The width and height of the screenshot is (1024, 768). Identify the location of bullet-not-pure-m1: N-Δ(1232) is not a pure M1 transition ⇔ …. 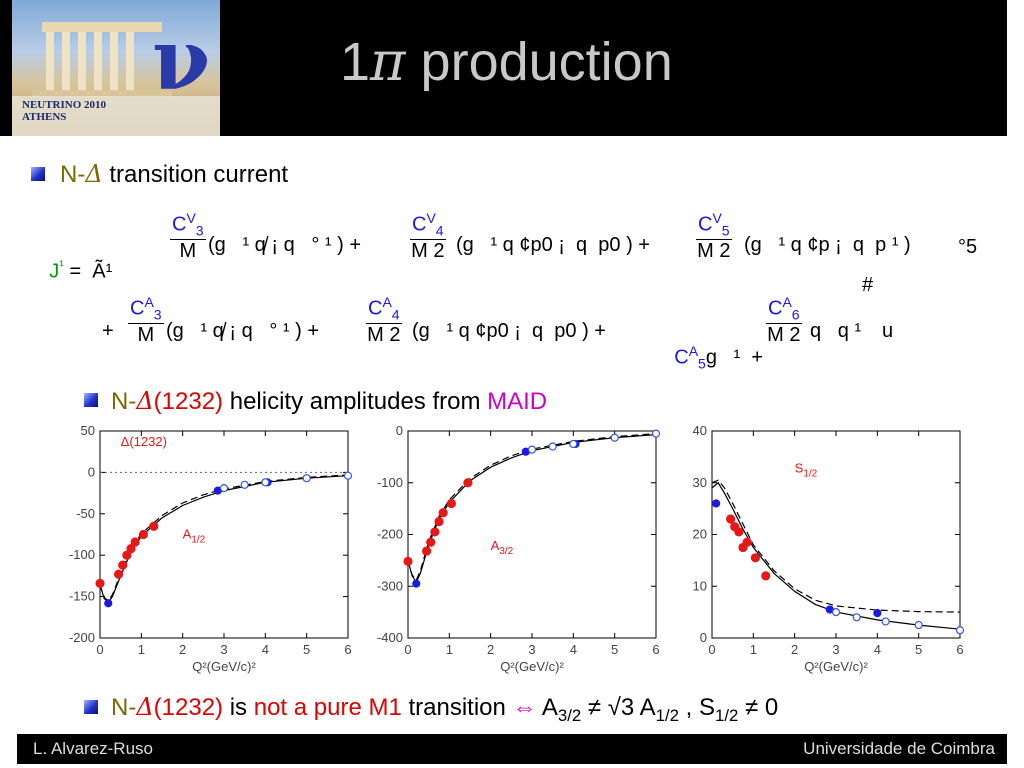
(445, 709).